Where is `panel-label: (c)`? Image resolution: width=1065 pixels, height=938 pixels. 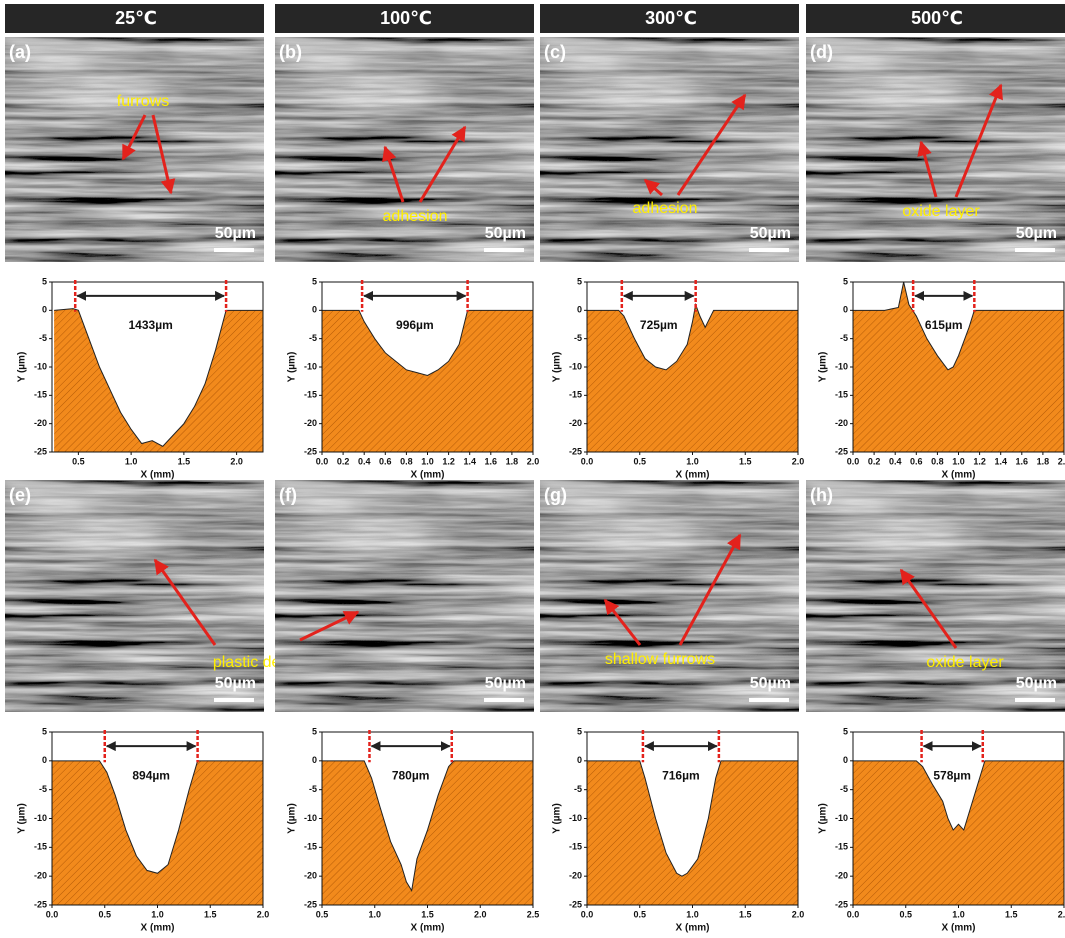
panel-label: (c) is located at coordinates (555, 52).